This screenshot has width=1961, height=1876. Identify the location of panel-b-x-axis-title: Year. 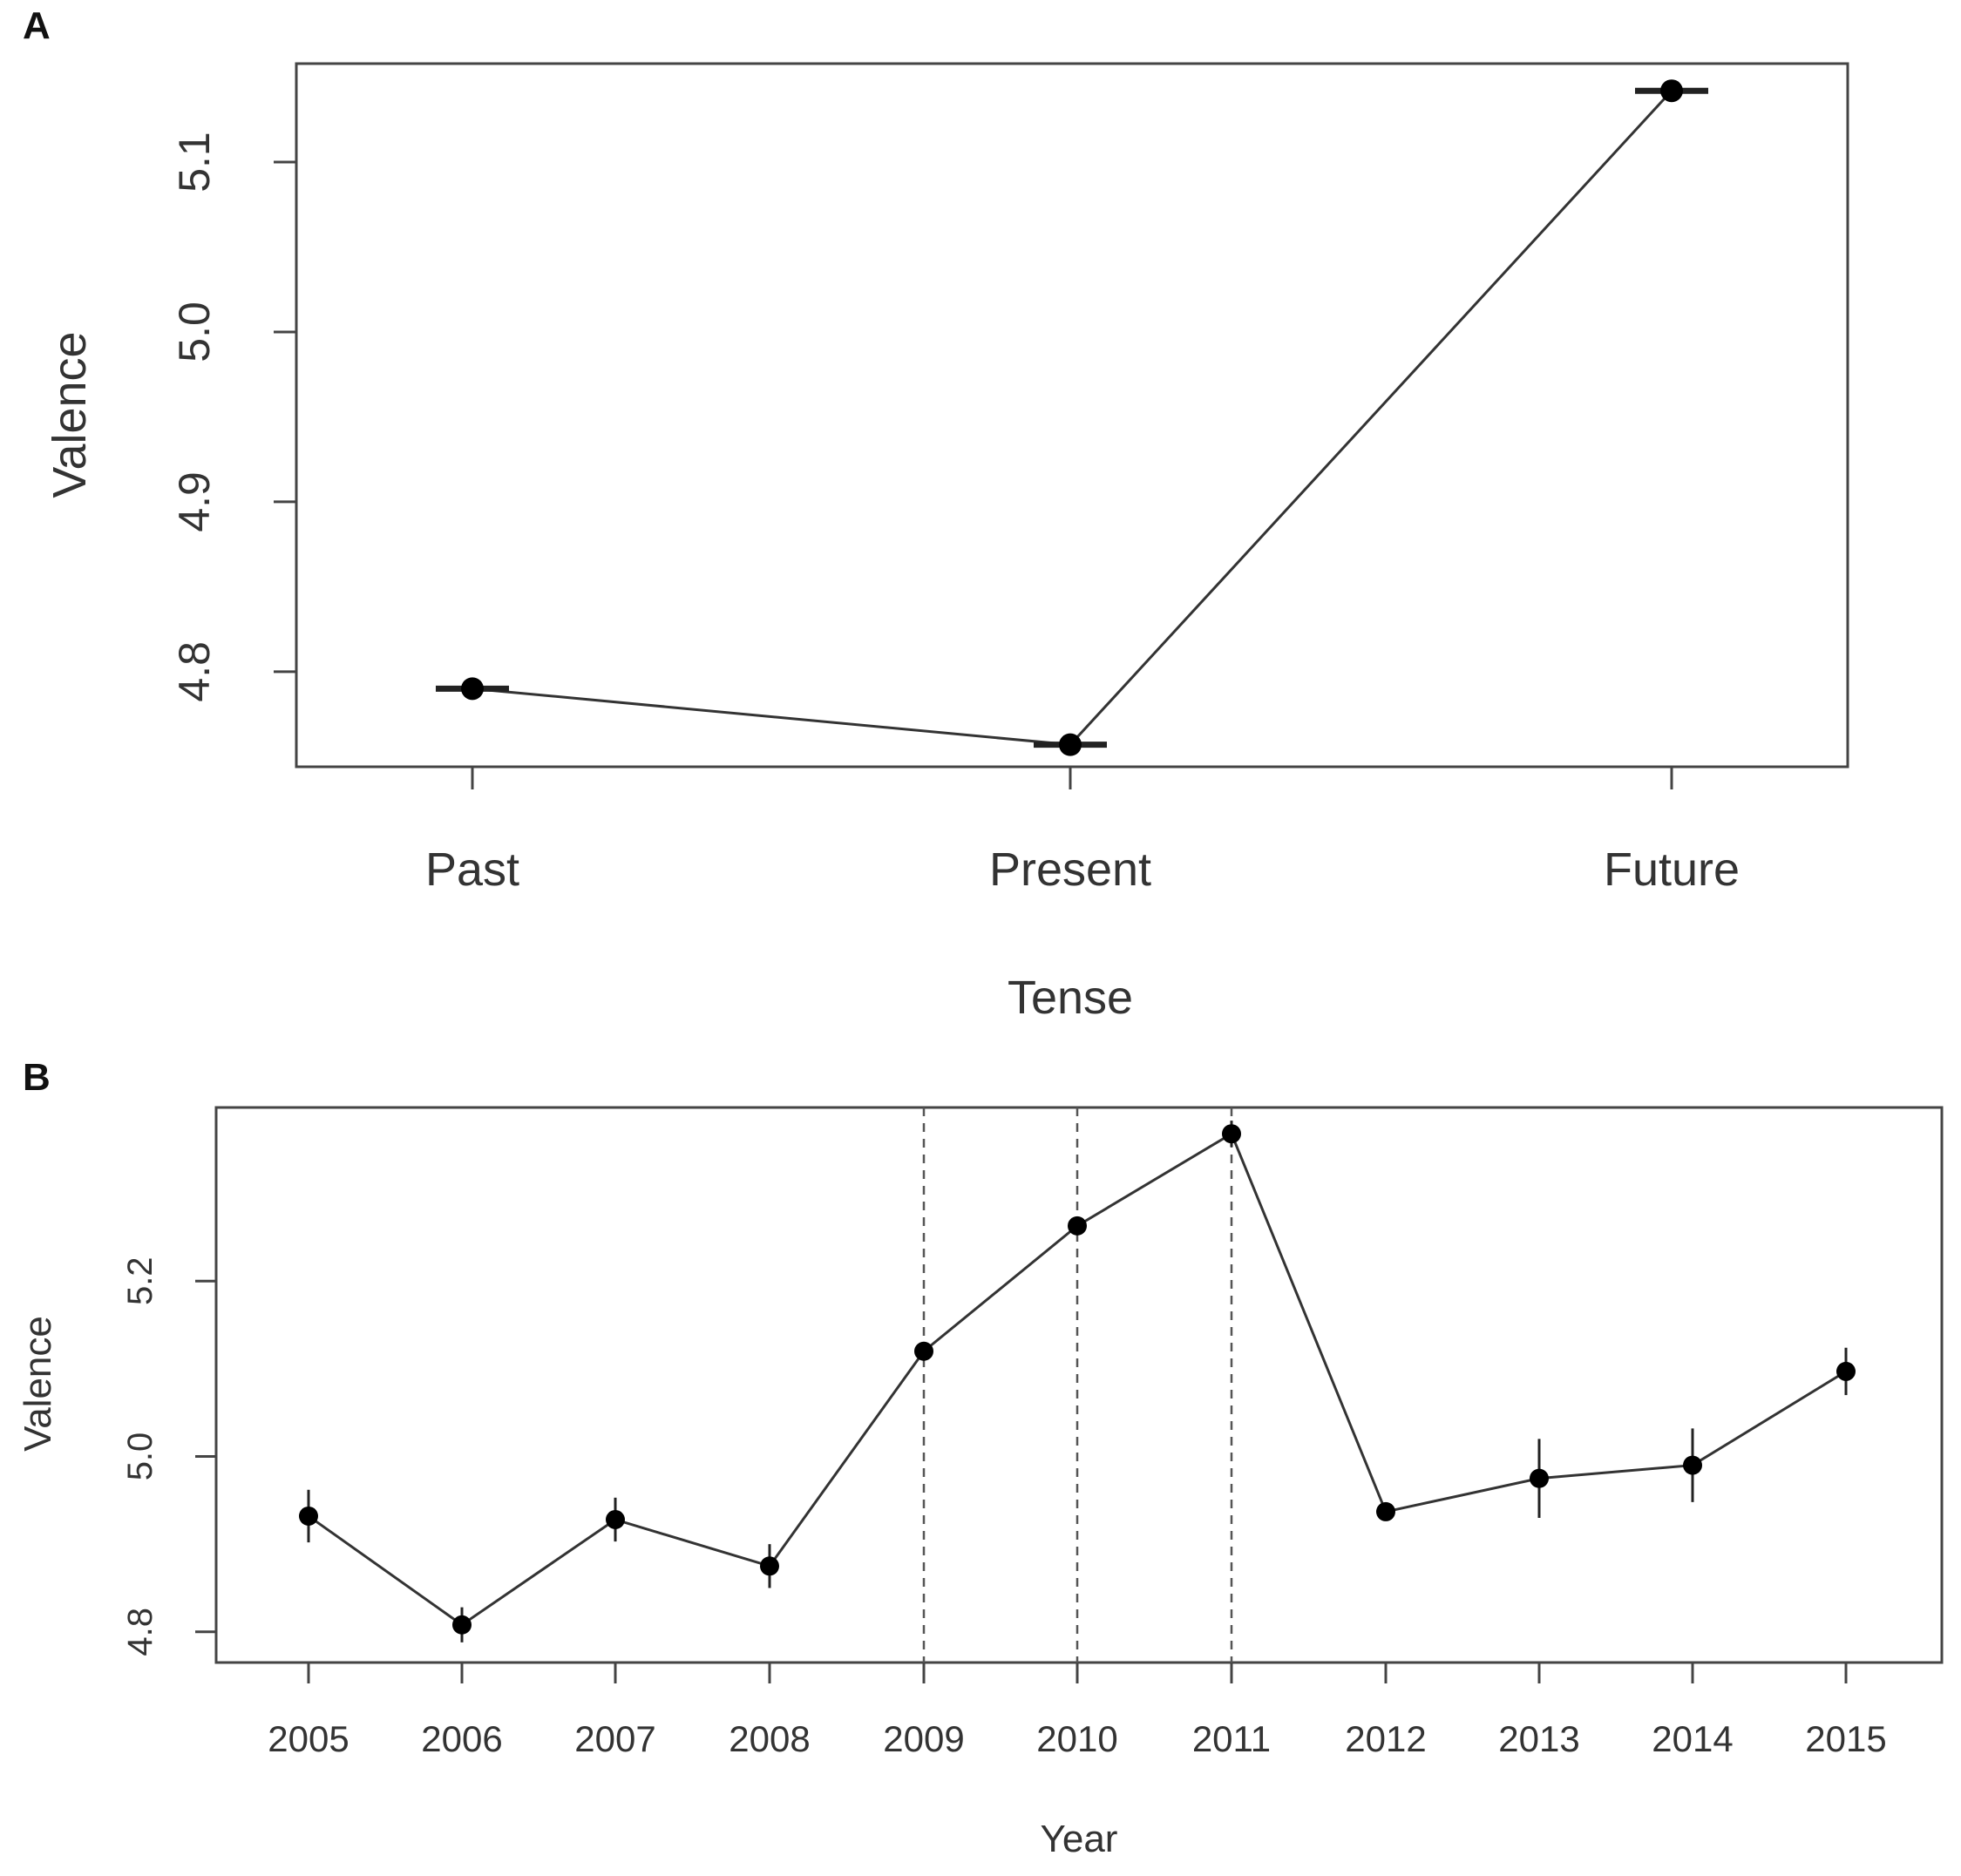
(1079, 1839).